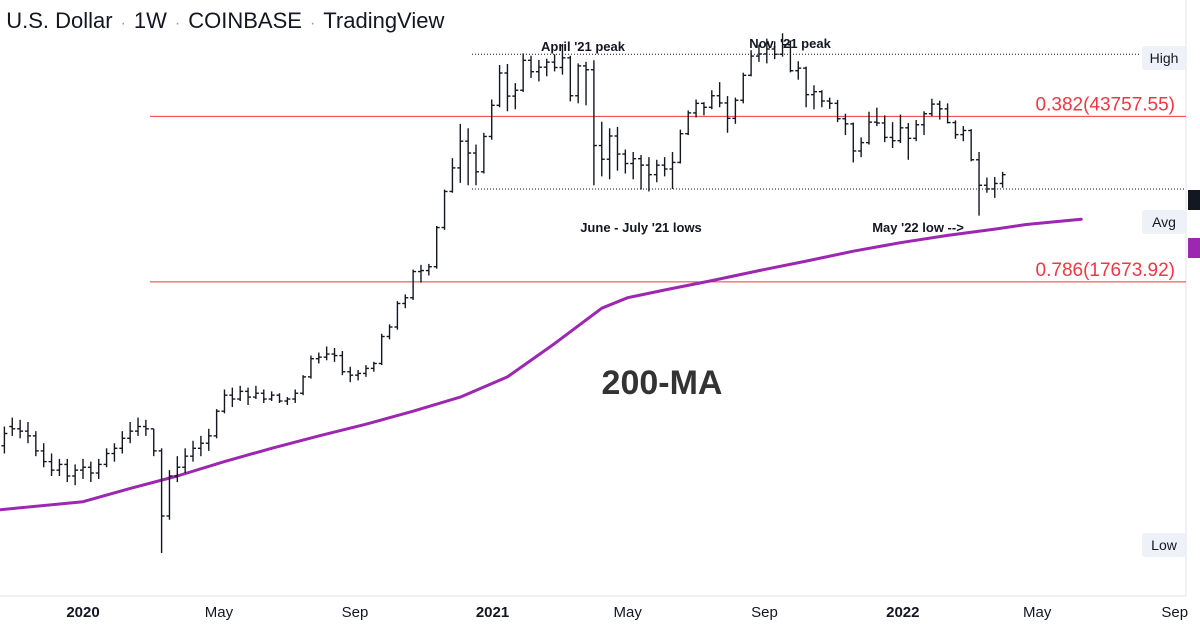 This screenshot has height=628, width=1200. What do you see at coordinates (150, 20) in the screenshot?
I see `interval-label: 1W` at bounding box center [150, 20].